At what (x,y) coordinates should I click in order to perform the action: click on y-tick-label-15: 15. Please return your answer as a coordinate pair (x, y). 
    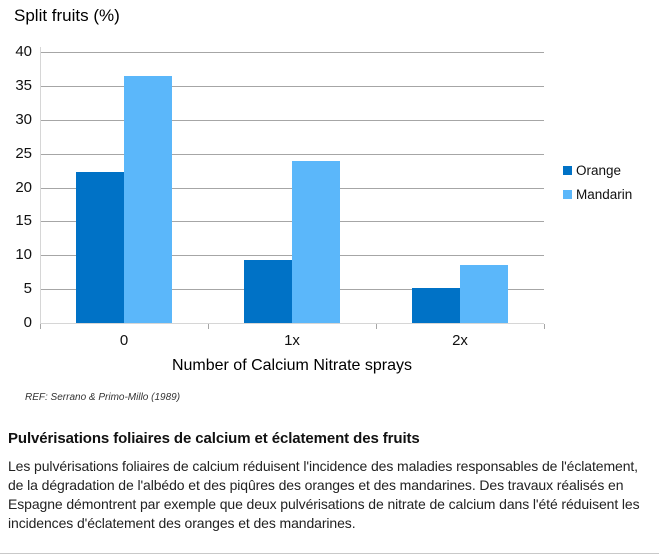
    Looking at the image, I should click on (23, 220).